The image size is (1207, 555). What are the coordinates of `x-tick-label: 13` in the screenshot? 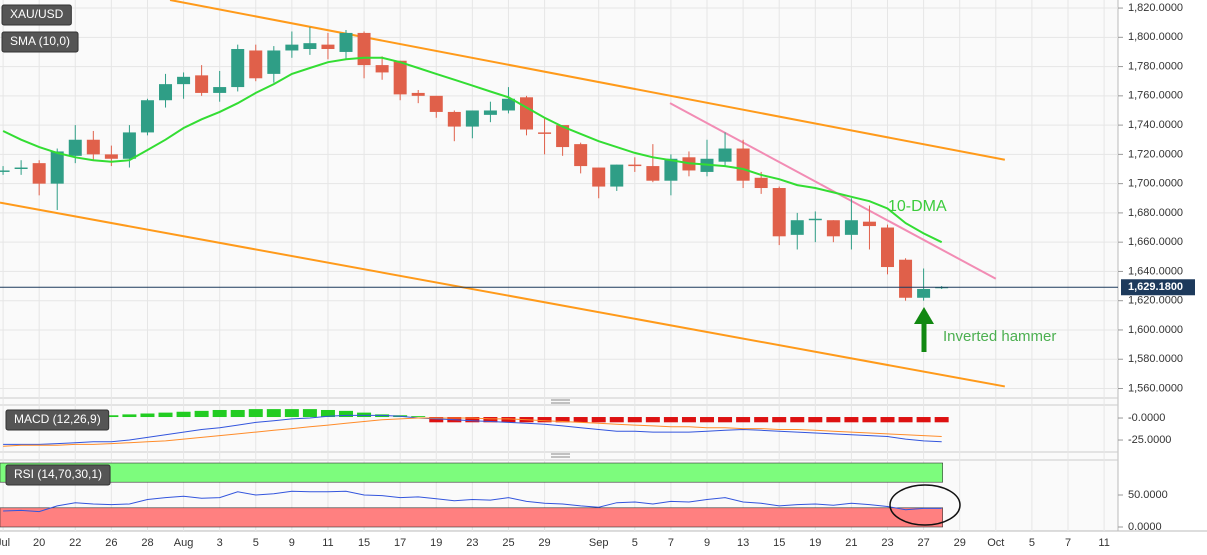 It's located at (743, 543).